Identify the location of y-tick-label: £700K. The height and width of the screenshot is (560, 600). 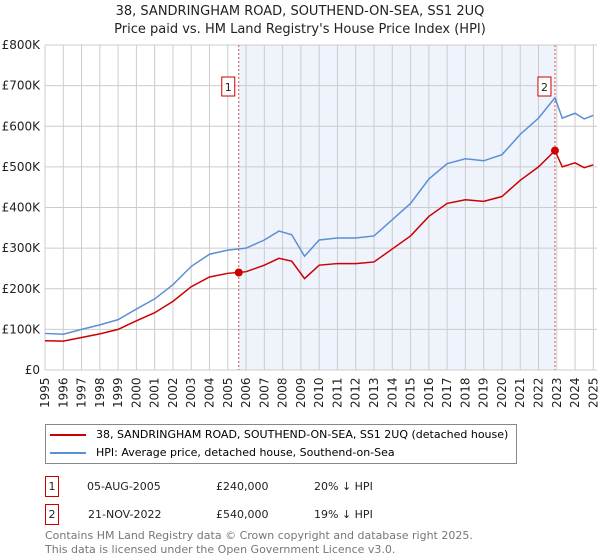
(22, 86).